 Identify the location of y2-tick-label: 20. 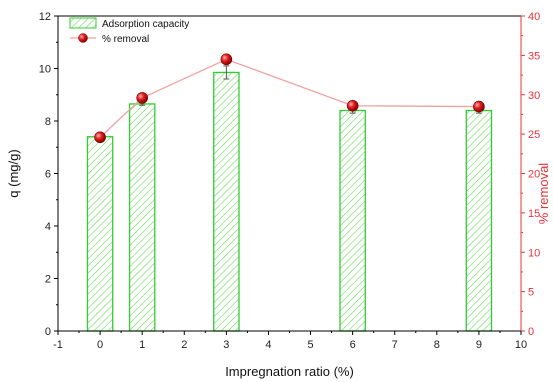
(534, 175).